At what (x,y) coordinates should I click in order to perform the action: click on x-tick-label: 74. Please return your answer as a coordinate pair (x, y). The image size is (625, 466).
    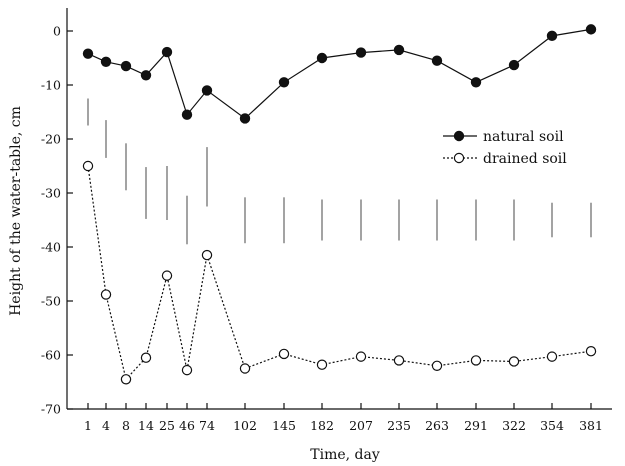
    Looking at the image, I should click on (207, 425).